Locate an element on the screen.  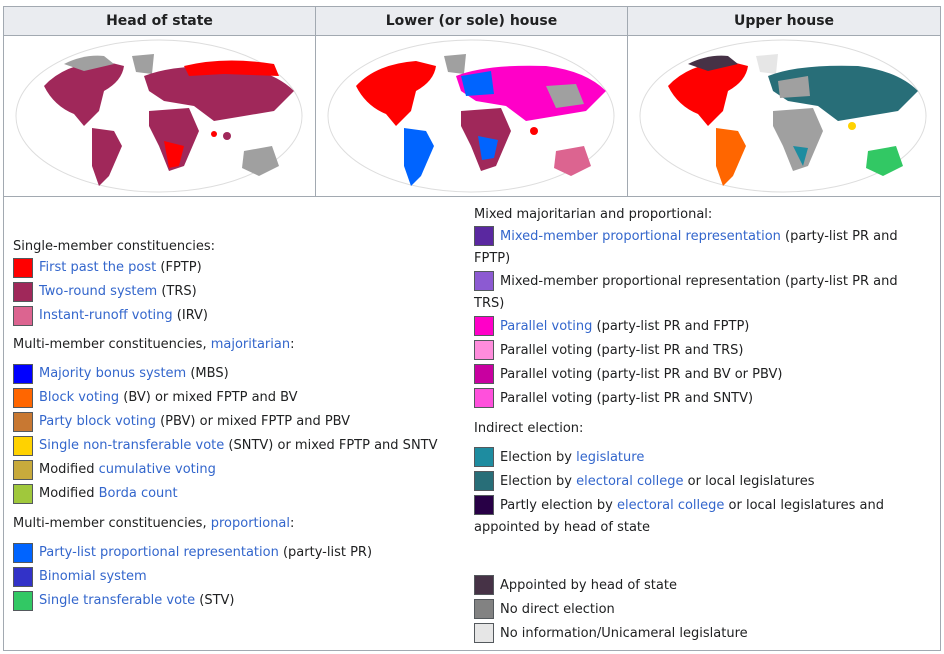
header-lower-house: Lower (or sole) house is located at coordinates (472, 21).